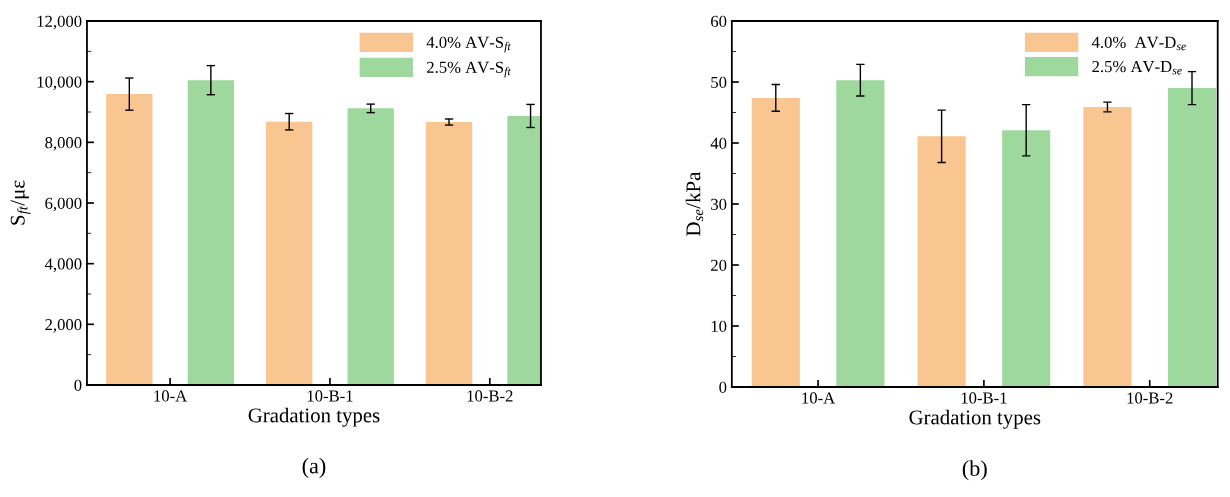 The image size is (1230, 497). I want to click on y-tick-label: 4,000, so click(63, 265).